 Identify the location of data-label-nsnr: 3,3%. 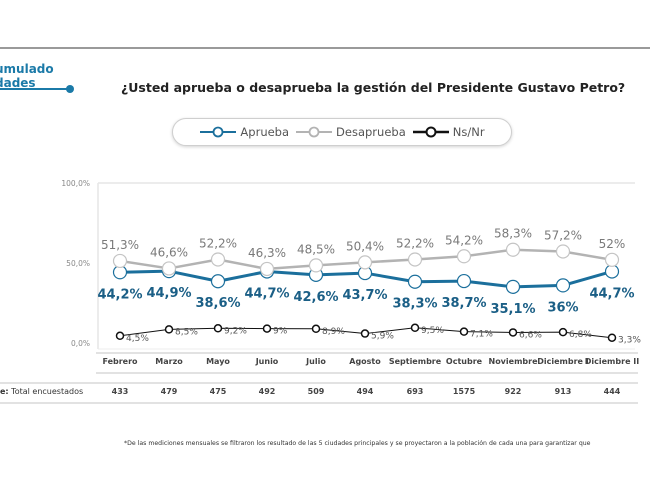
(629, 341).